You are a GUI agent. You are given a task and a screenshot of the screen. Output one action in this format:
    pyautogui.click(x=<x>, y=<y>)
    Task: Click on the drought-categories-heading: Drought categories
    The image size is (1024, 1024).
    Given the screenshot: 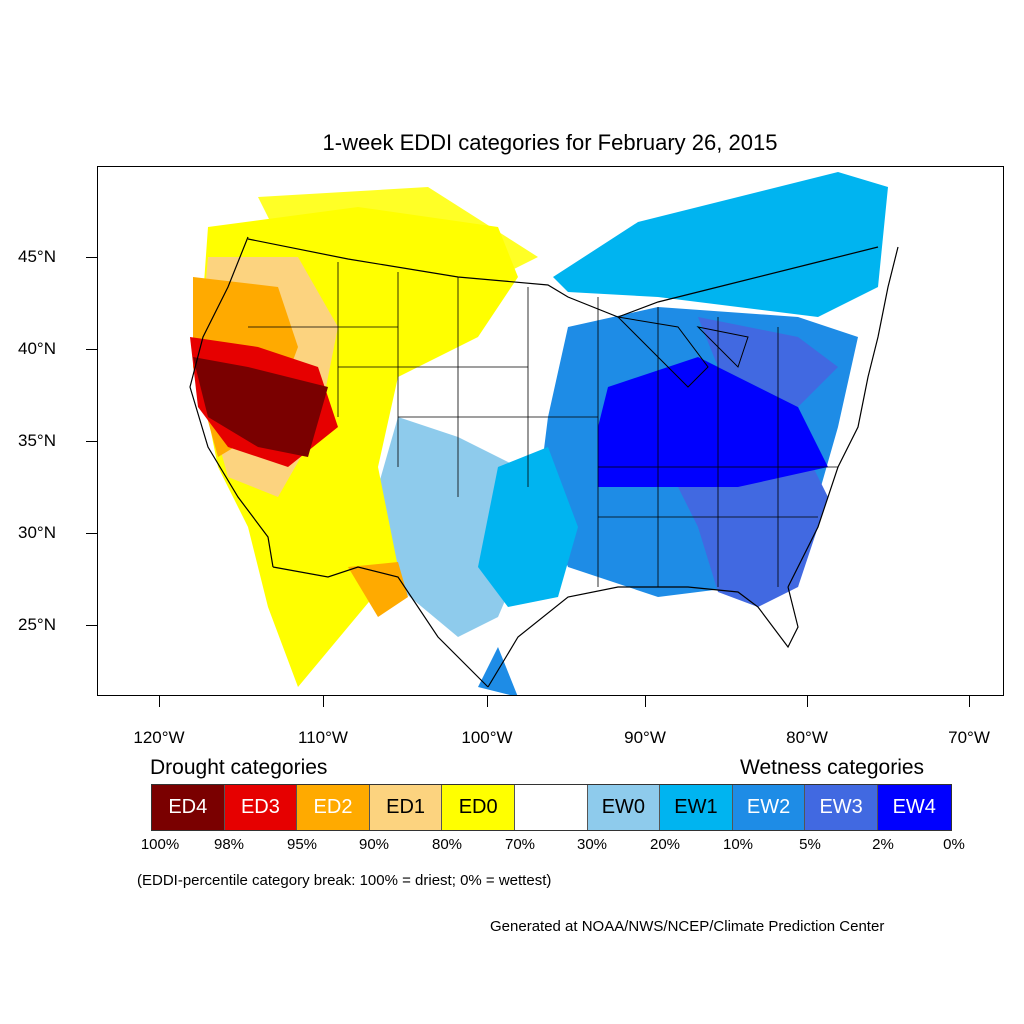 What is the action you would take?
    pyautogui.click(x=239, y=767)
    